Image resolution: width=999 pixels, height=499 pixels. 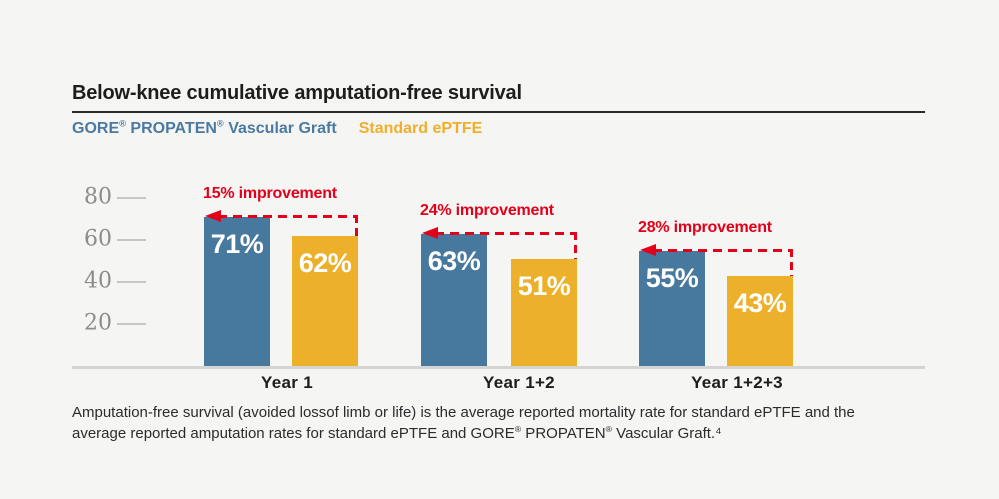 What do you see at coordinates (498, 367) in the screenshot?
I see `x-axis-line` at bounding box center [498, 367].